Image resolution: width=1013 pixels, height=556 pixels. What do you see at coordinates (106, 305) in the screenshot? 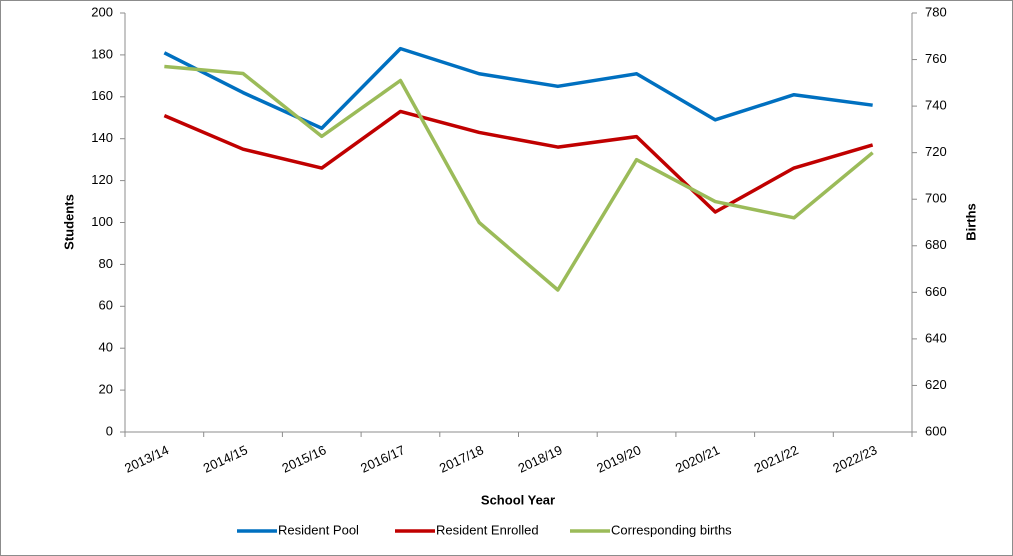
I see `y-tick-label: 60` at bounding box center [106, 305].